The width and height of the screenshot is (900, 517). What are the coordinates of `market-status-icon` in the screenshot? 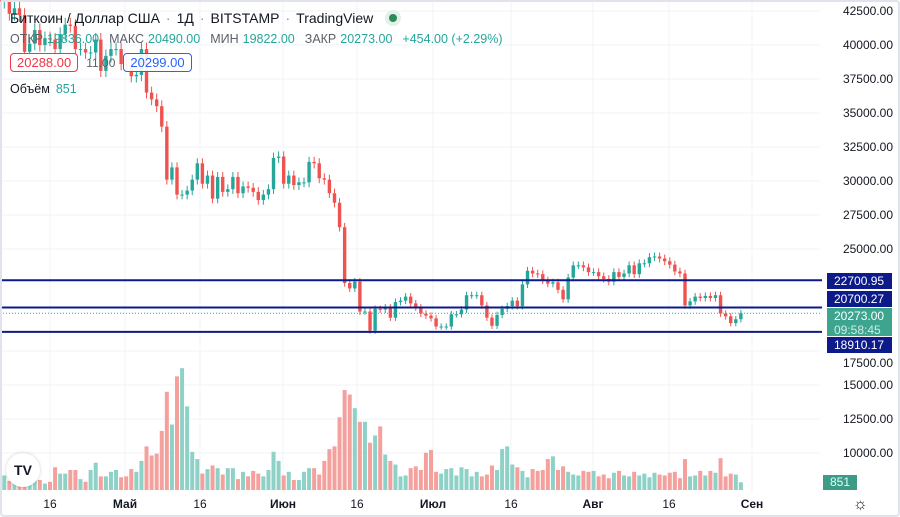 It's located at (393, 18).